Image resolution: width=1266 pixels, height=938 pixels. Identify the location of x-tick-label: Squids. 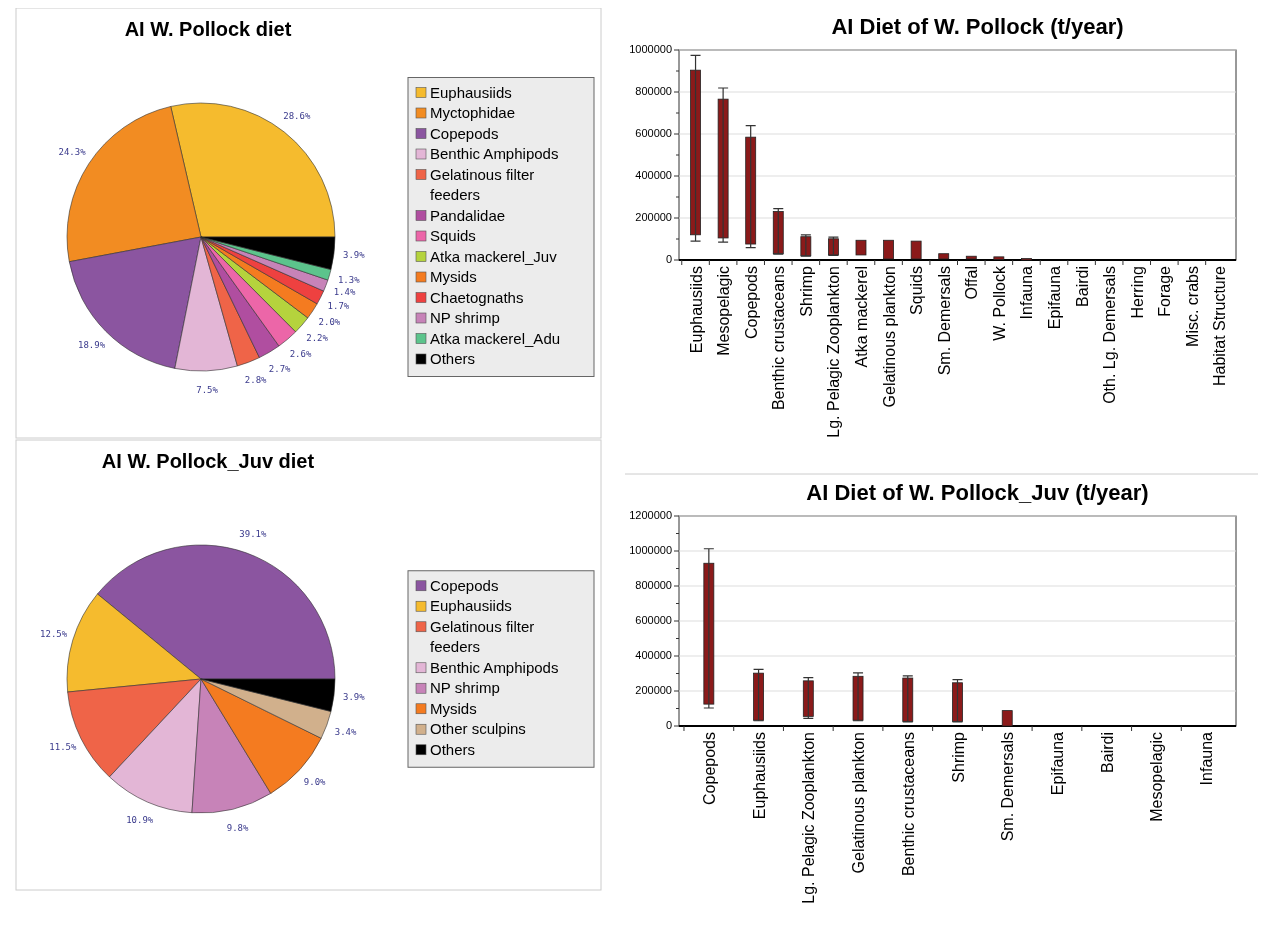
(917, 290).